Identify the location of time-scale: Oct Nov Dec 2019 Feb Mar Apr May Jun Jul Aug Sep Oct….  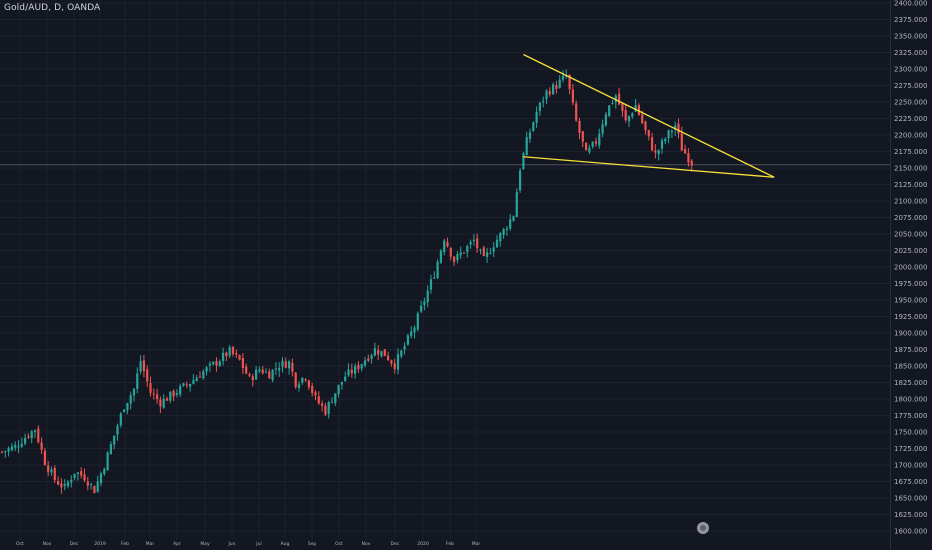
(248, 544).